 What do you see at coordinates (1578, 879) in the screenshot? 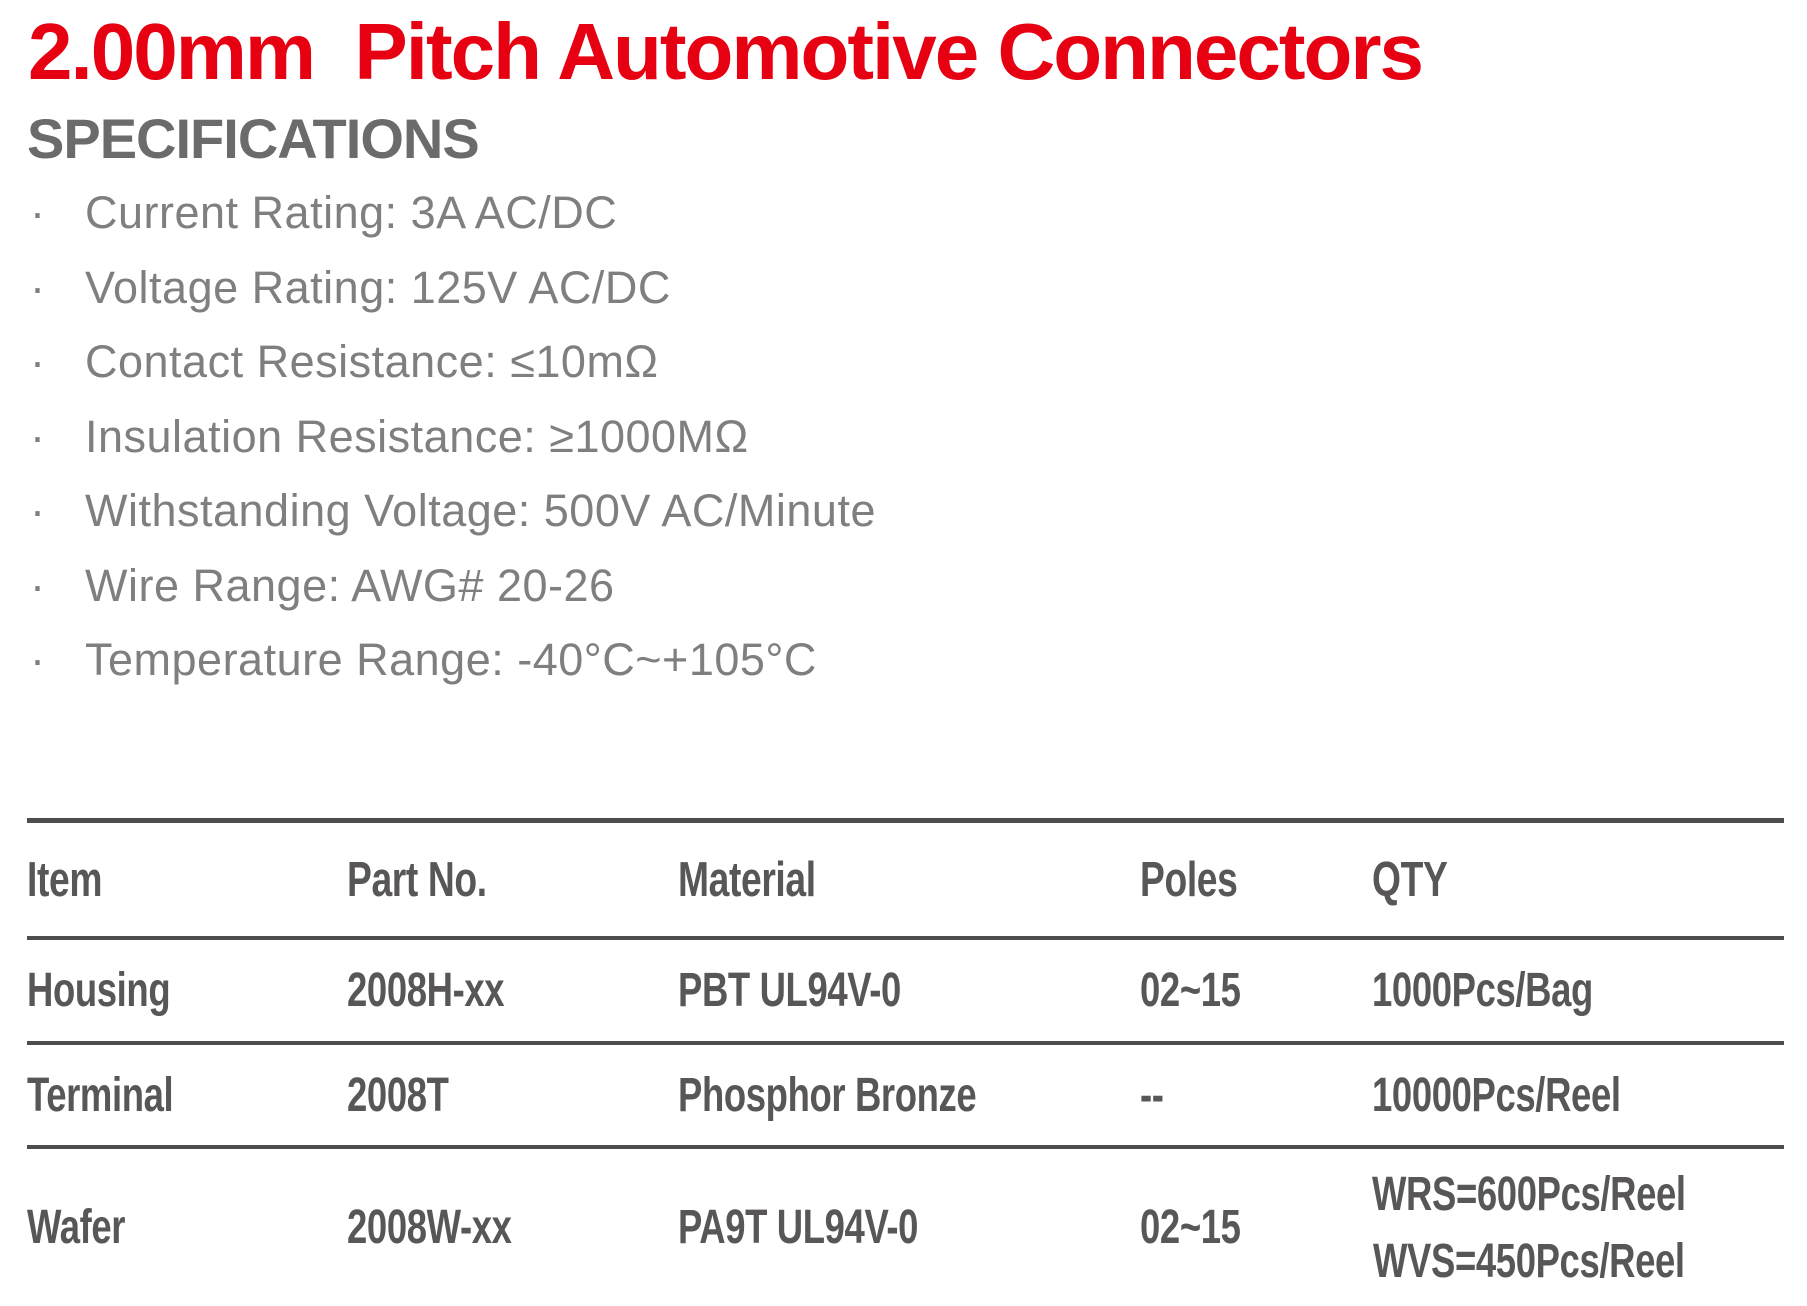
I see `header-cell-qty: QTY` at bounding box center [1578, 879].